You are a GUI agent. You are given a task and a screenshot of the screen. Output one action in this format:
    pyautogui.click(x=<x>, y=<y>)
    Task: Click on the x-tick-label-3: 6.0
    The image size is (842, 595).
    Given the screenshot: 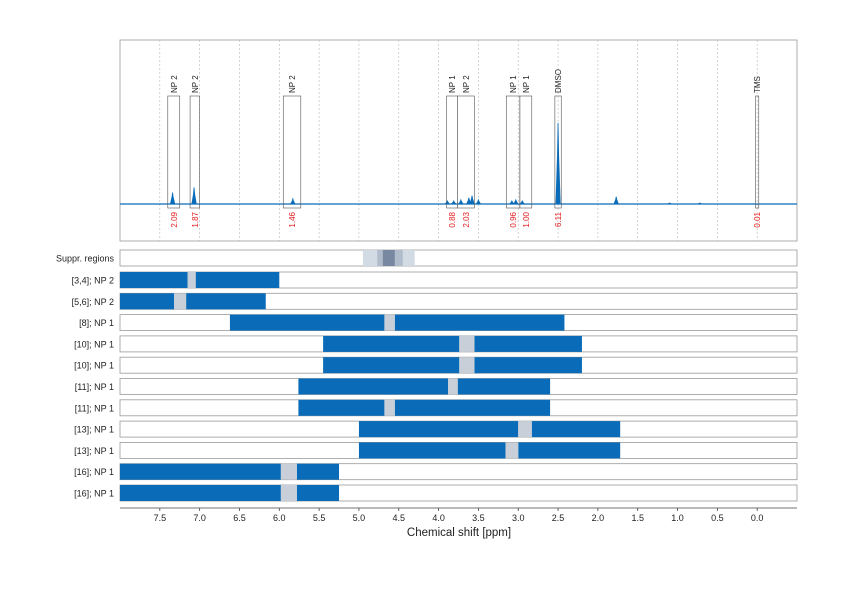 What is the action you would take?
    pyautogui.click(x=279, y=518)
    